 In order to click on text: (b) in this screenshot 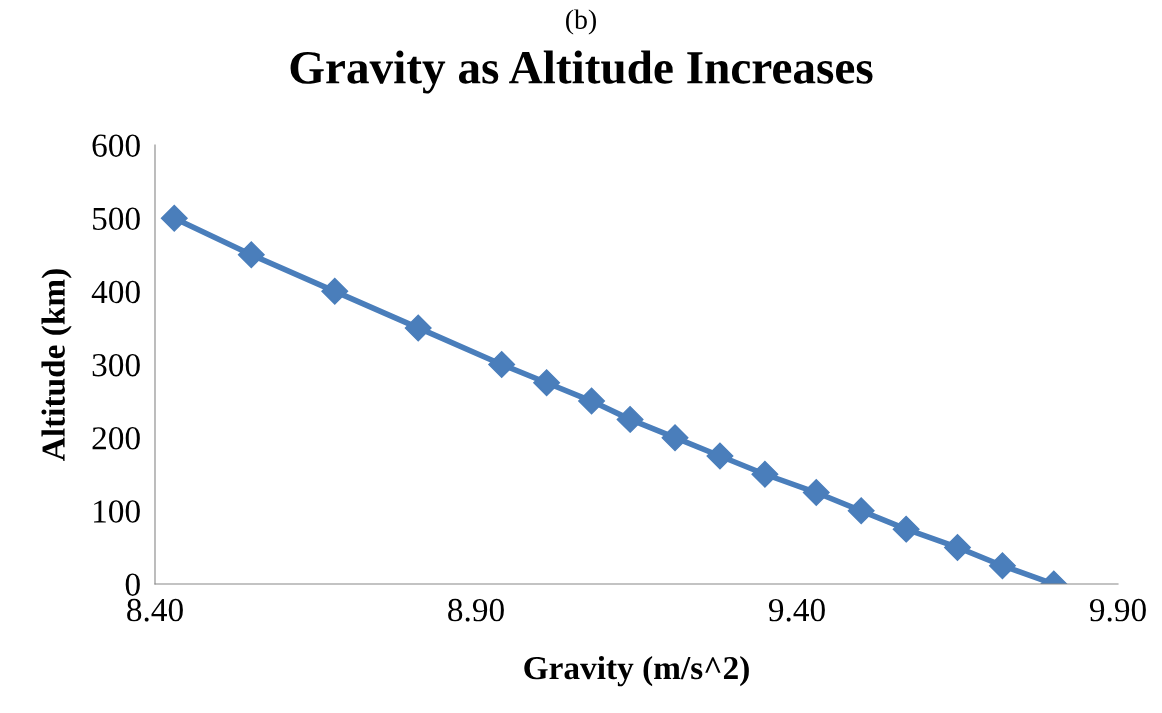, I will do `click(581, 22)`.